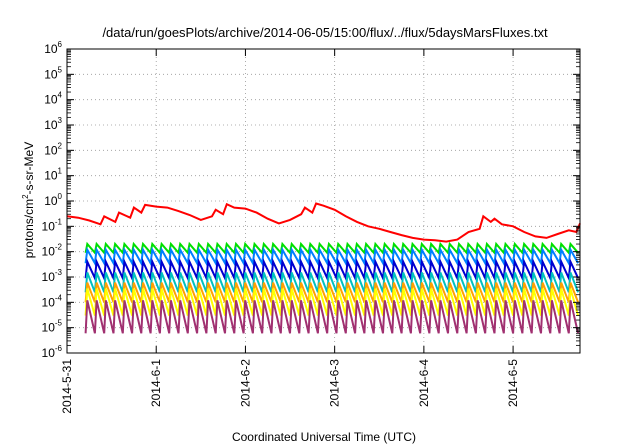 The height and width of the screenshot is (448, 640). What do you see at coordinates (513, 383) in the screenshot?
I see `x-tick-label: 2014-6-5` at bounding box center [513, 383].